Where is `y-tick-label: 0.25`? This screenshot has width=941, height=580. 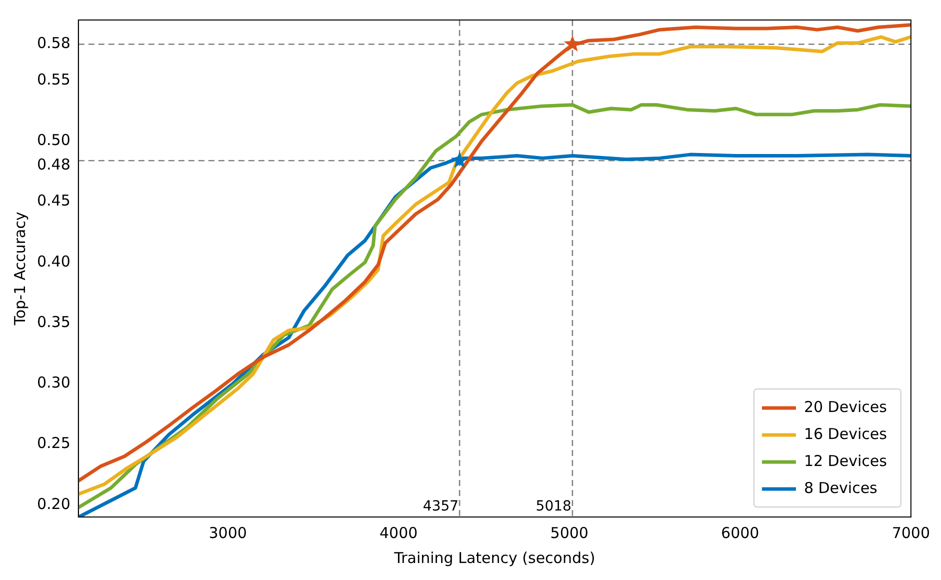 y-tick-label: 0.25 is located at coordinates (53, 443).